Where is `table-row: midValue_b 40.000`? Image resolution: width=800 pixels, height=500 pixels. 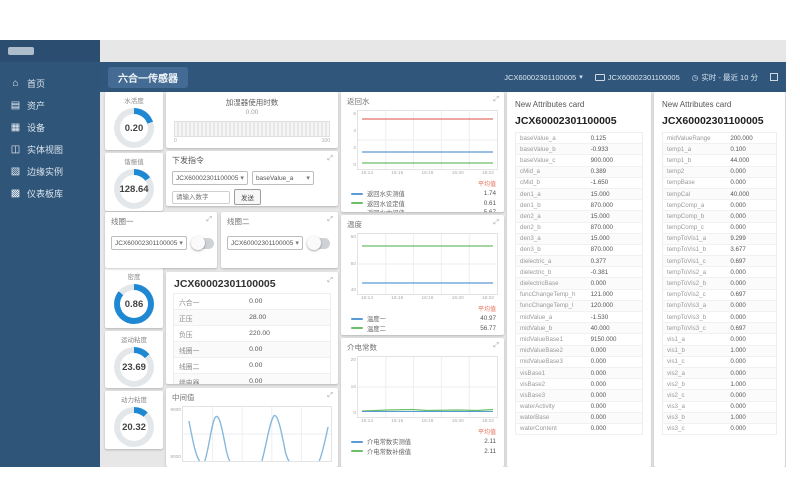
table-row: midValue_b 40.000 is located at coordinates (579, 328).